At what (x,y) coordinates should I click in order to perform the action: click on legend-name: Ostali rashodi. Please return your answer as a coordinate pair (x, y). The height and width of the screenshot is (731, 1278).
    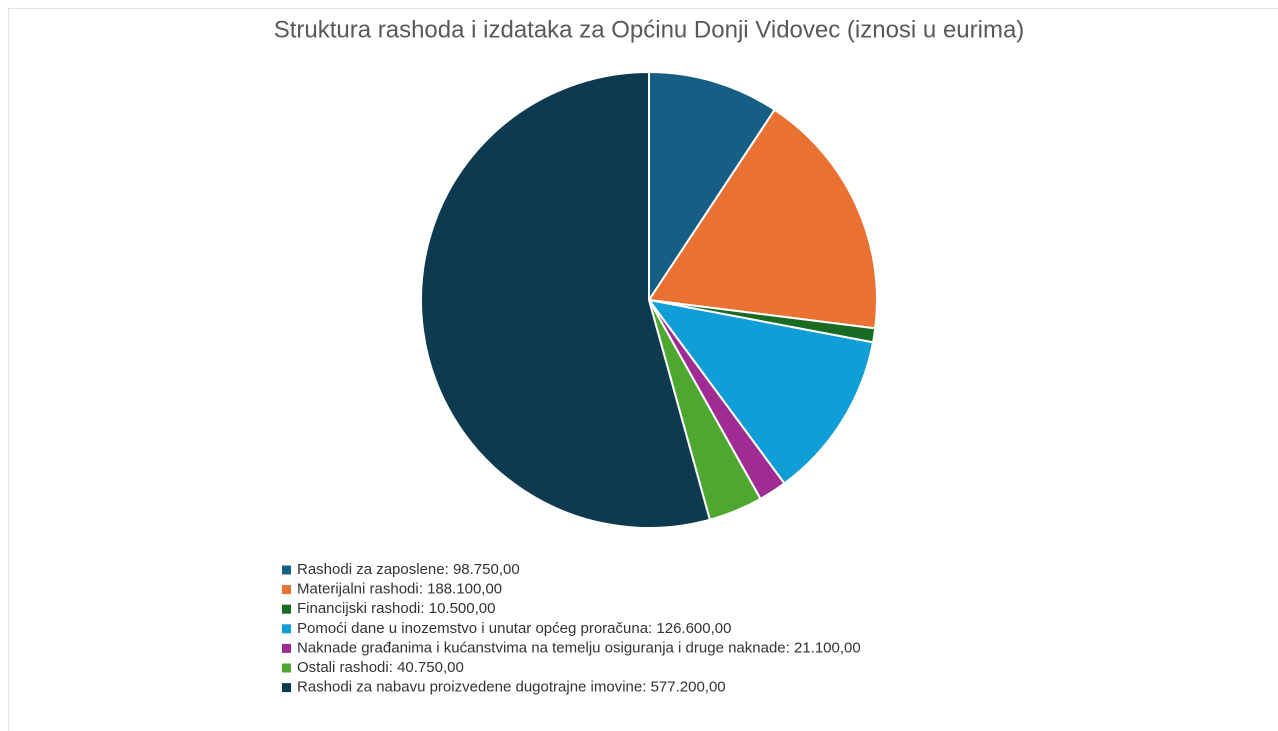
    Looking at the image, I should click on (343, 667).